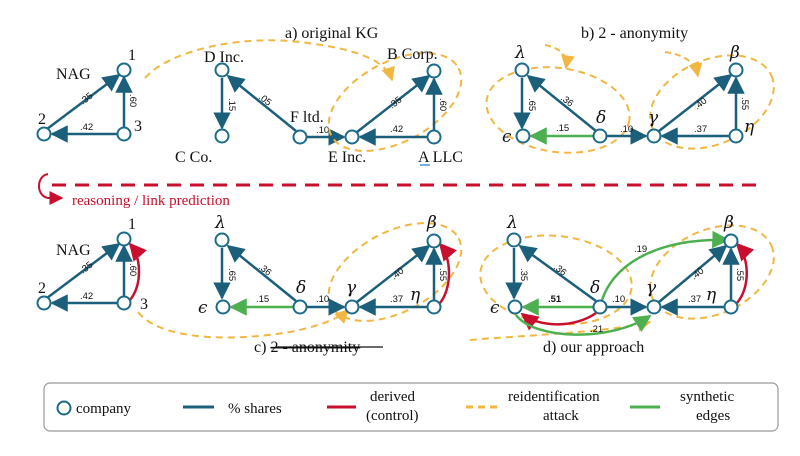  I want to click on node-c-beta, so click(434, 241).